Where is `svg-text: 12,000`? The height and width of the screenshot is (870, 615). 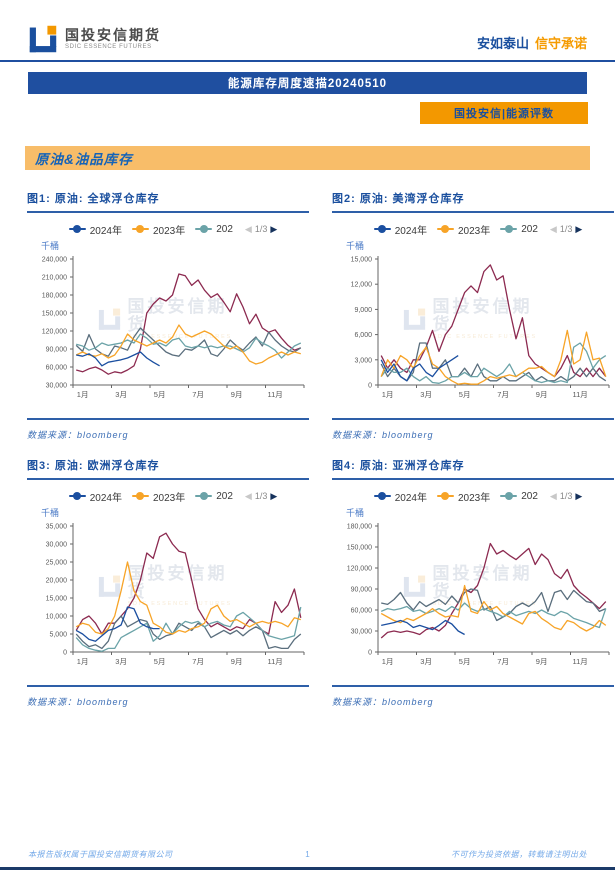 svg-text: 12,000 is located at coordinates (362, 285).